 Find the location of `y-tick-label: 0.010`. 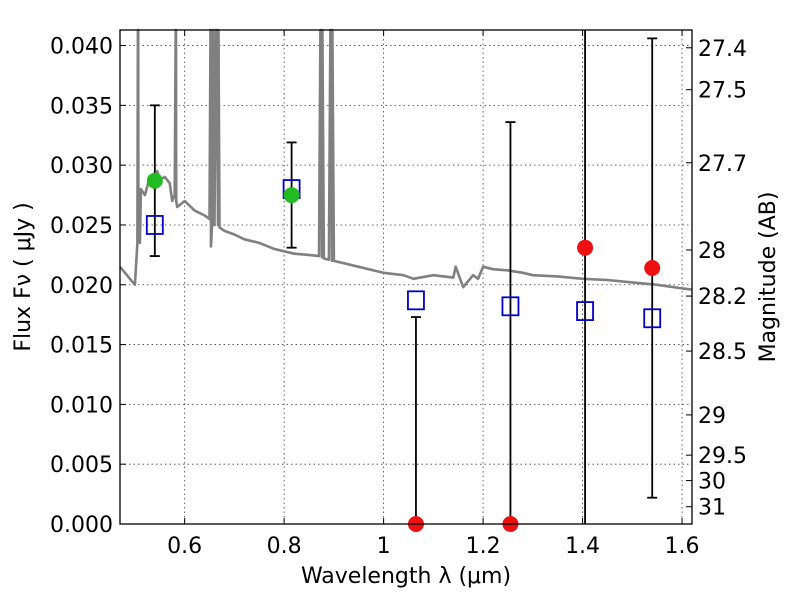

y-tick-label: 0.010 is located at coordinates (81, 405).